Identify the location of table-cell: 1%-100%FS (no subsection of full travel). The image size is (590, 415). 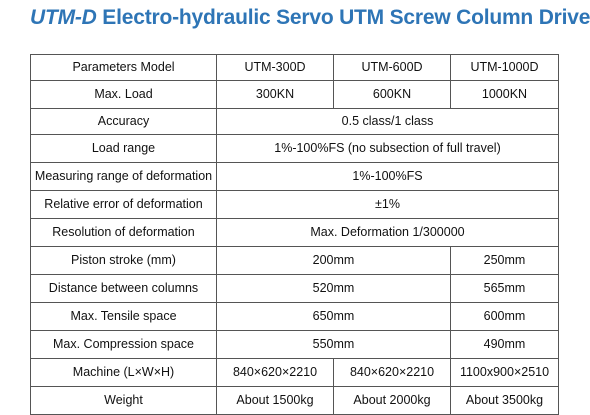
(387, 148).